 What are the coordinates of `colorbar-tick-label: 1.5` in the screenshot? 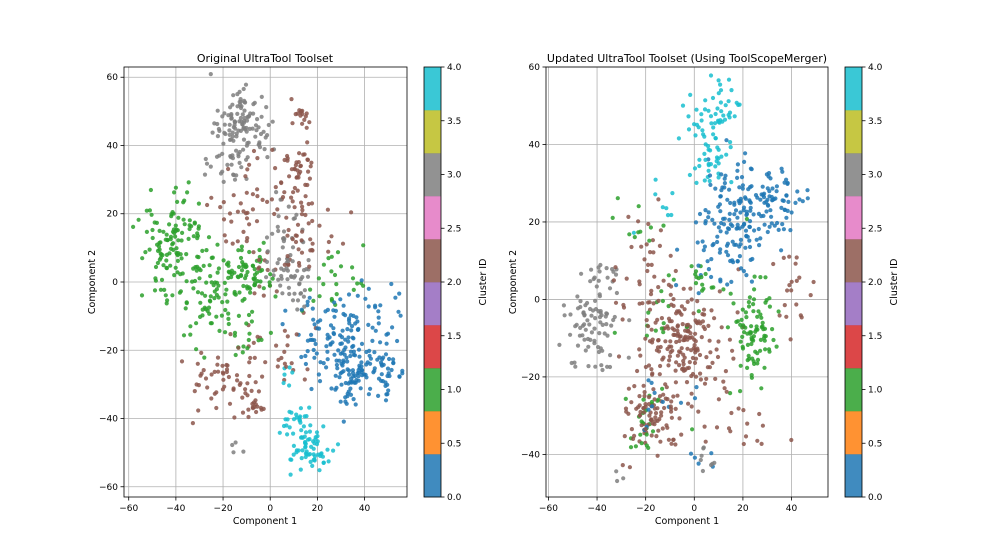 It's located at (875, 337).